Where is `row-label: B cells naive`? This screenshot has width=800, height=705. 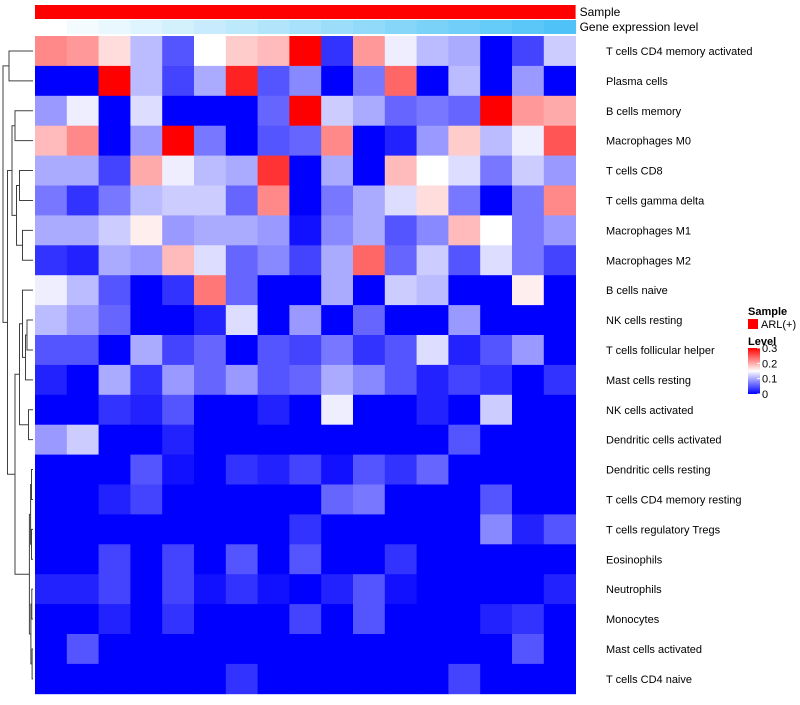 row-label: B cells naive is located at coordinates (637, 291).